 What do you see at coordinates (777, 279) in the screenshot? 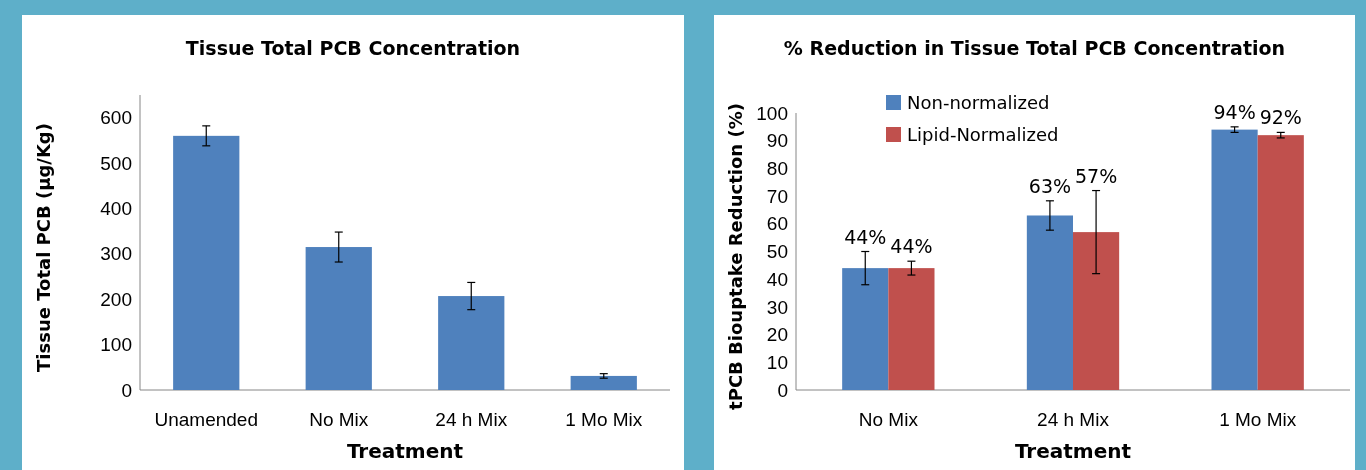
I see `y-tick-label: 40` at bounding box center [777, 279].